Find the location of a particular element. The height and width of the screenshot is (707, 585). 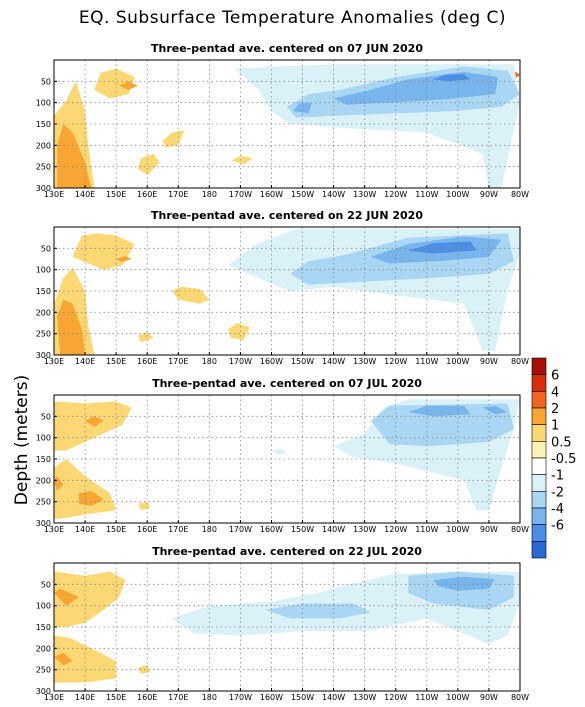

colorbar-label: -2 is located at coordinates (557, 492).